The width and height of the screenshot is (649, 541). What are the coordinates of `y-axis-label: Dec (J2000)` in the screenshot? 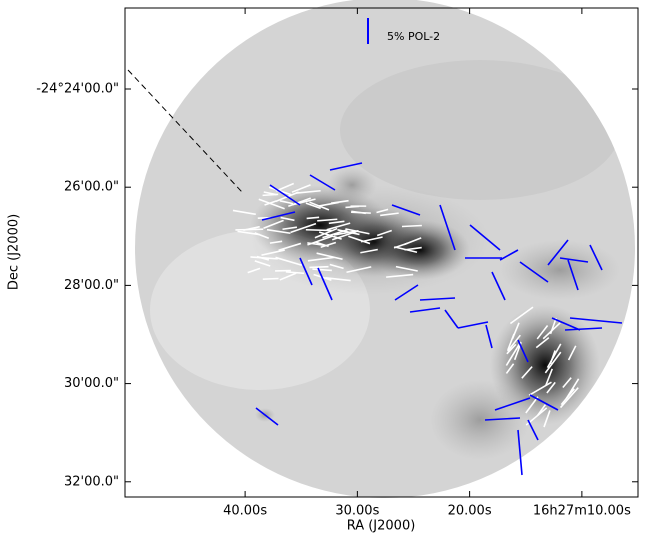 It's located at (14, 252).